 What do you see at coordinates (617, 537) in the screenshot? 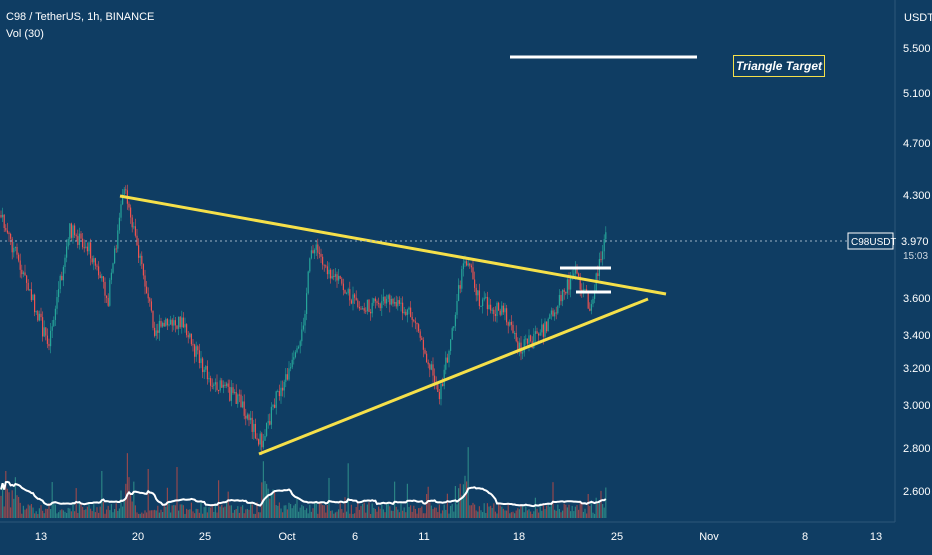
I see `time-tick-label: 25` at bounding box center [617, 537].